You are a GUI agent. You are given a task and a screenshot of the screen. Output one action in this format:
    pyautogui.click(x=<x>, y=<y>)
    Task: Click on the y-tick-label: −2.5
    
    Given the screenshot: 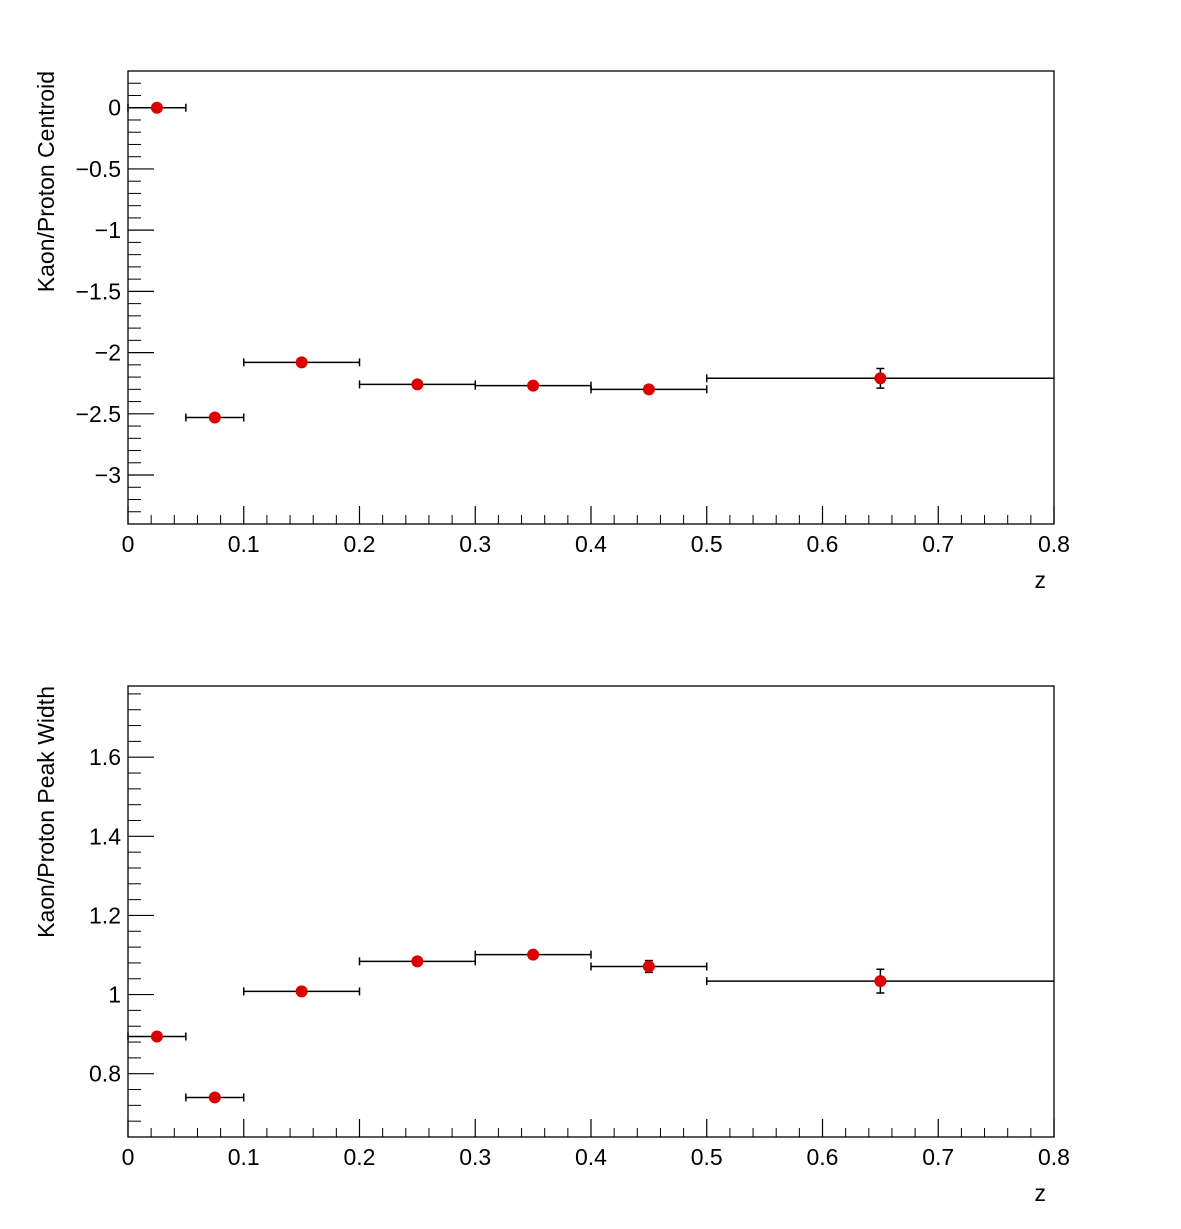 What is the action you would take?
    pyautogui.click(x=98, y=414)
    